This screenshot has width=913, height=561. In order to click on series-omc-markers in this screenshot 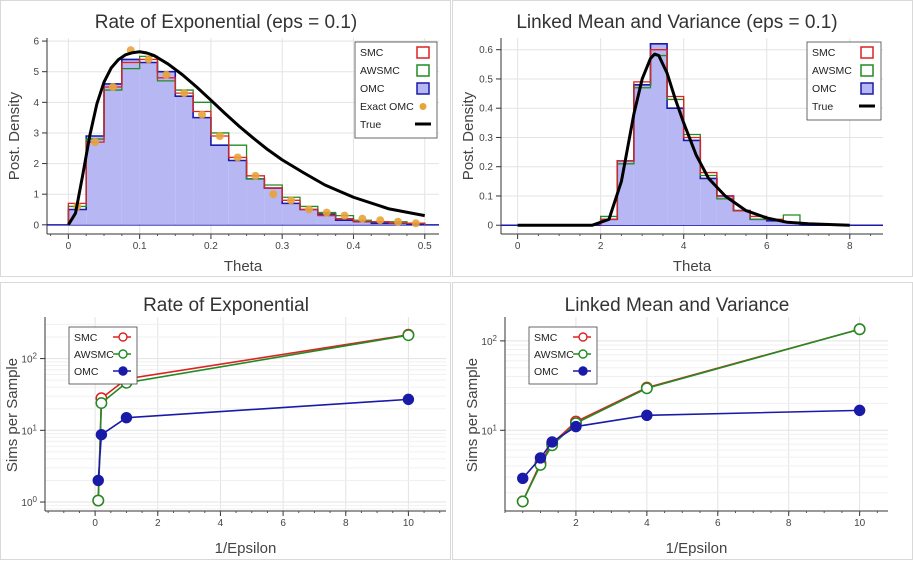, I will do `click(253, 440)`.